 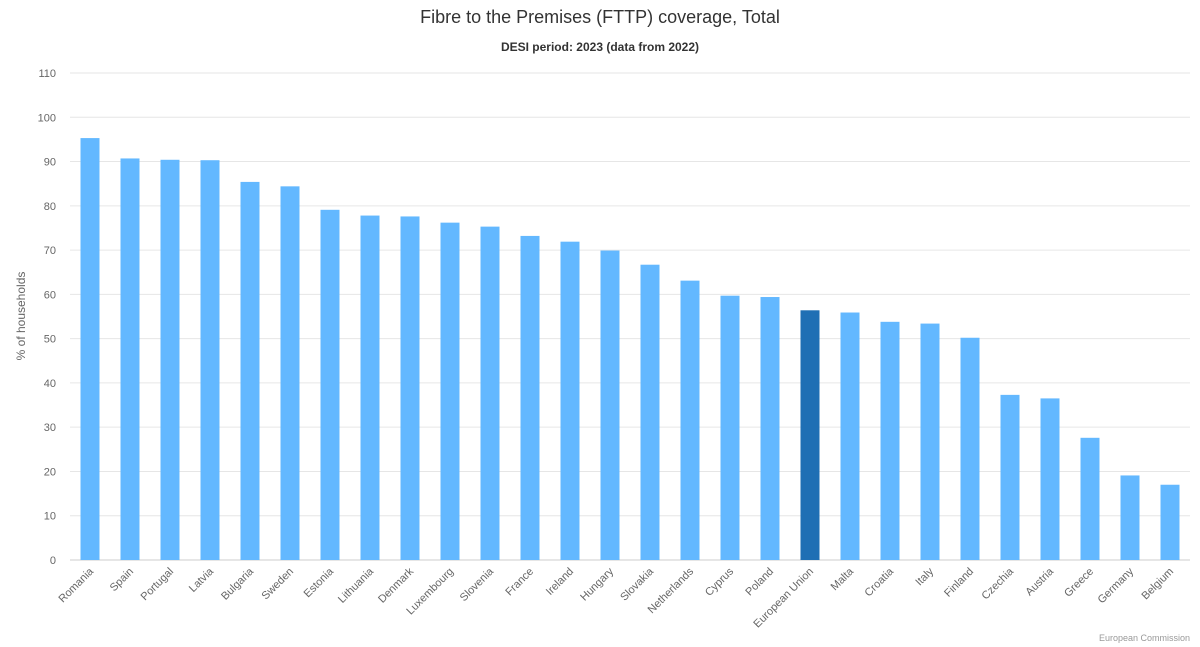 I want to click on credit-text: European Commission, so click(x=1144, y=638).